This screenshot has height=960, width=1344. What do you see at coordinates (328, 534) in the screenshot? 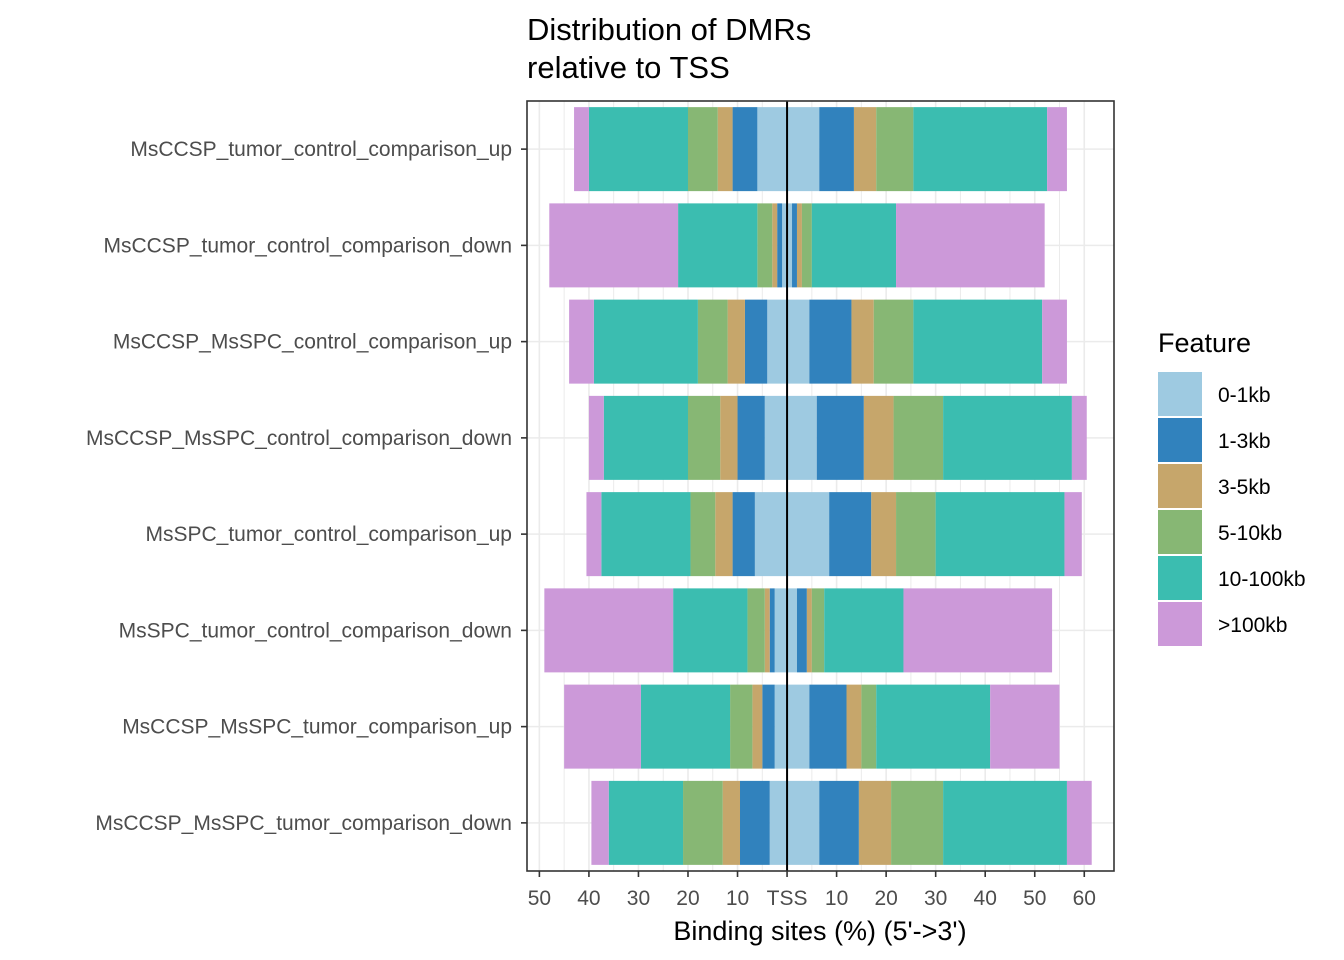
I see `category-label: MsSPC_tumor_control_comparison_up` at bounding box center [328, 534].